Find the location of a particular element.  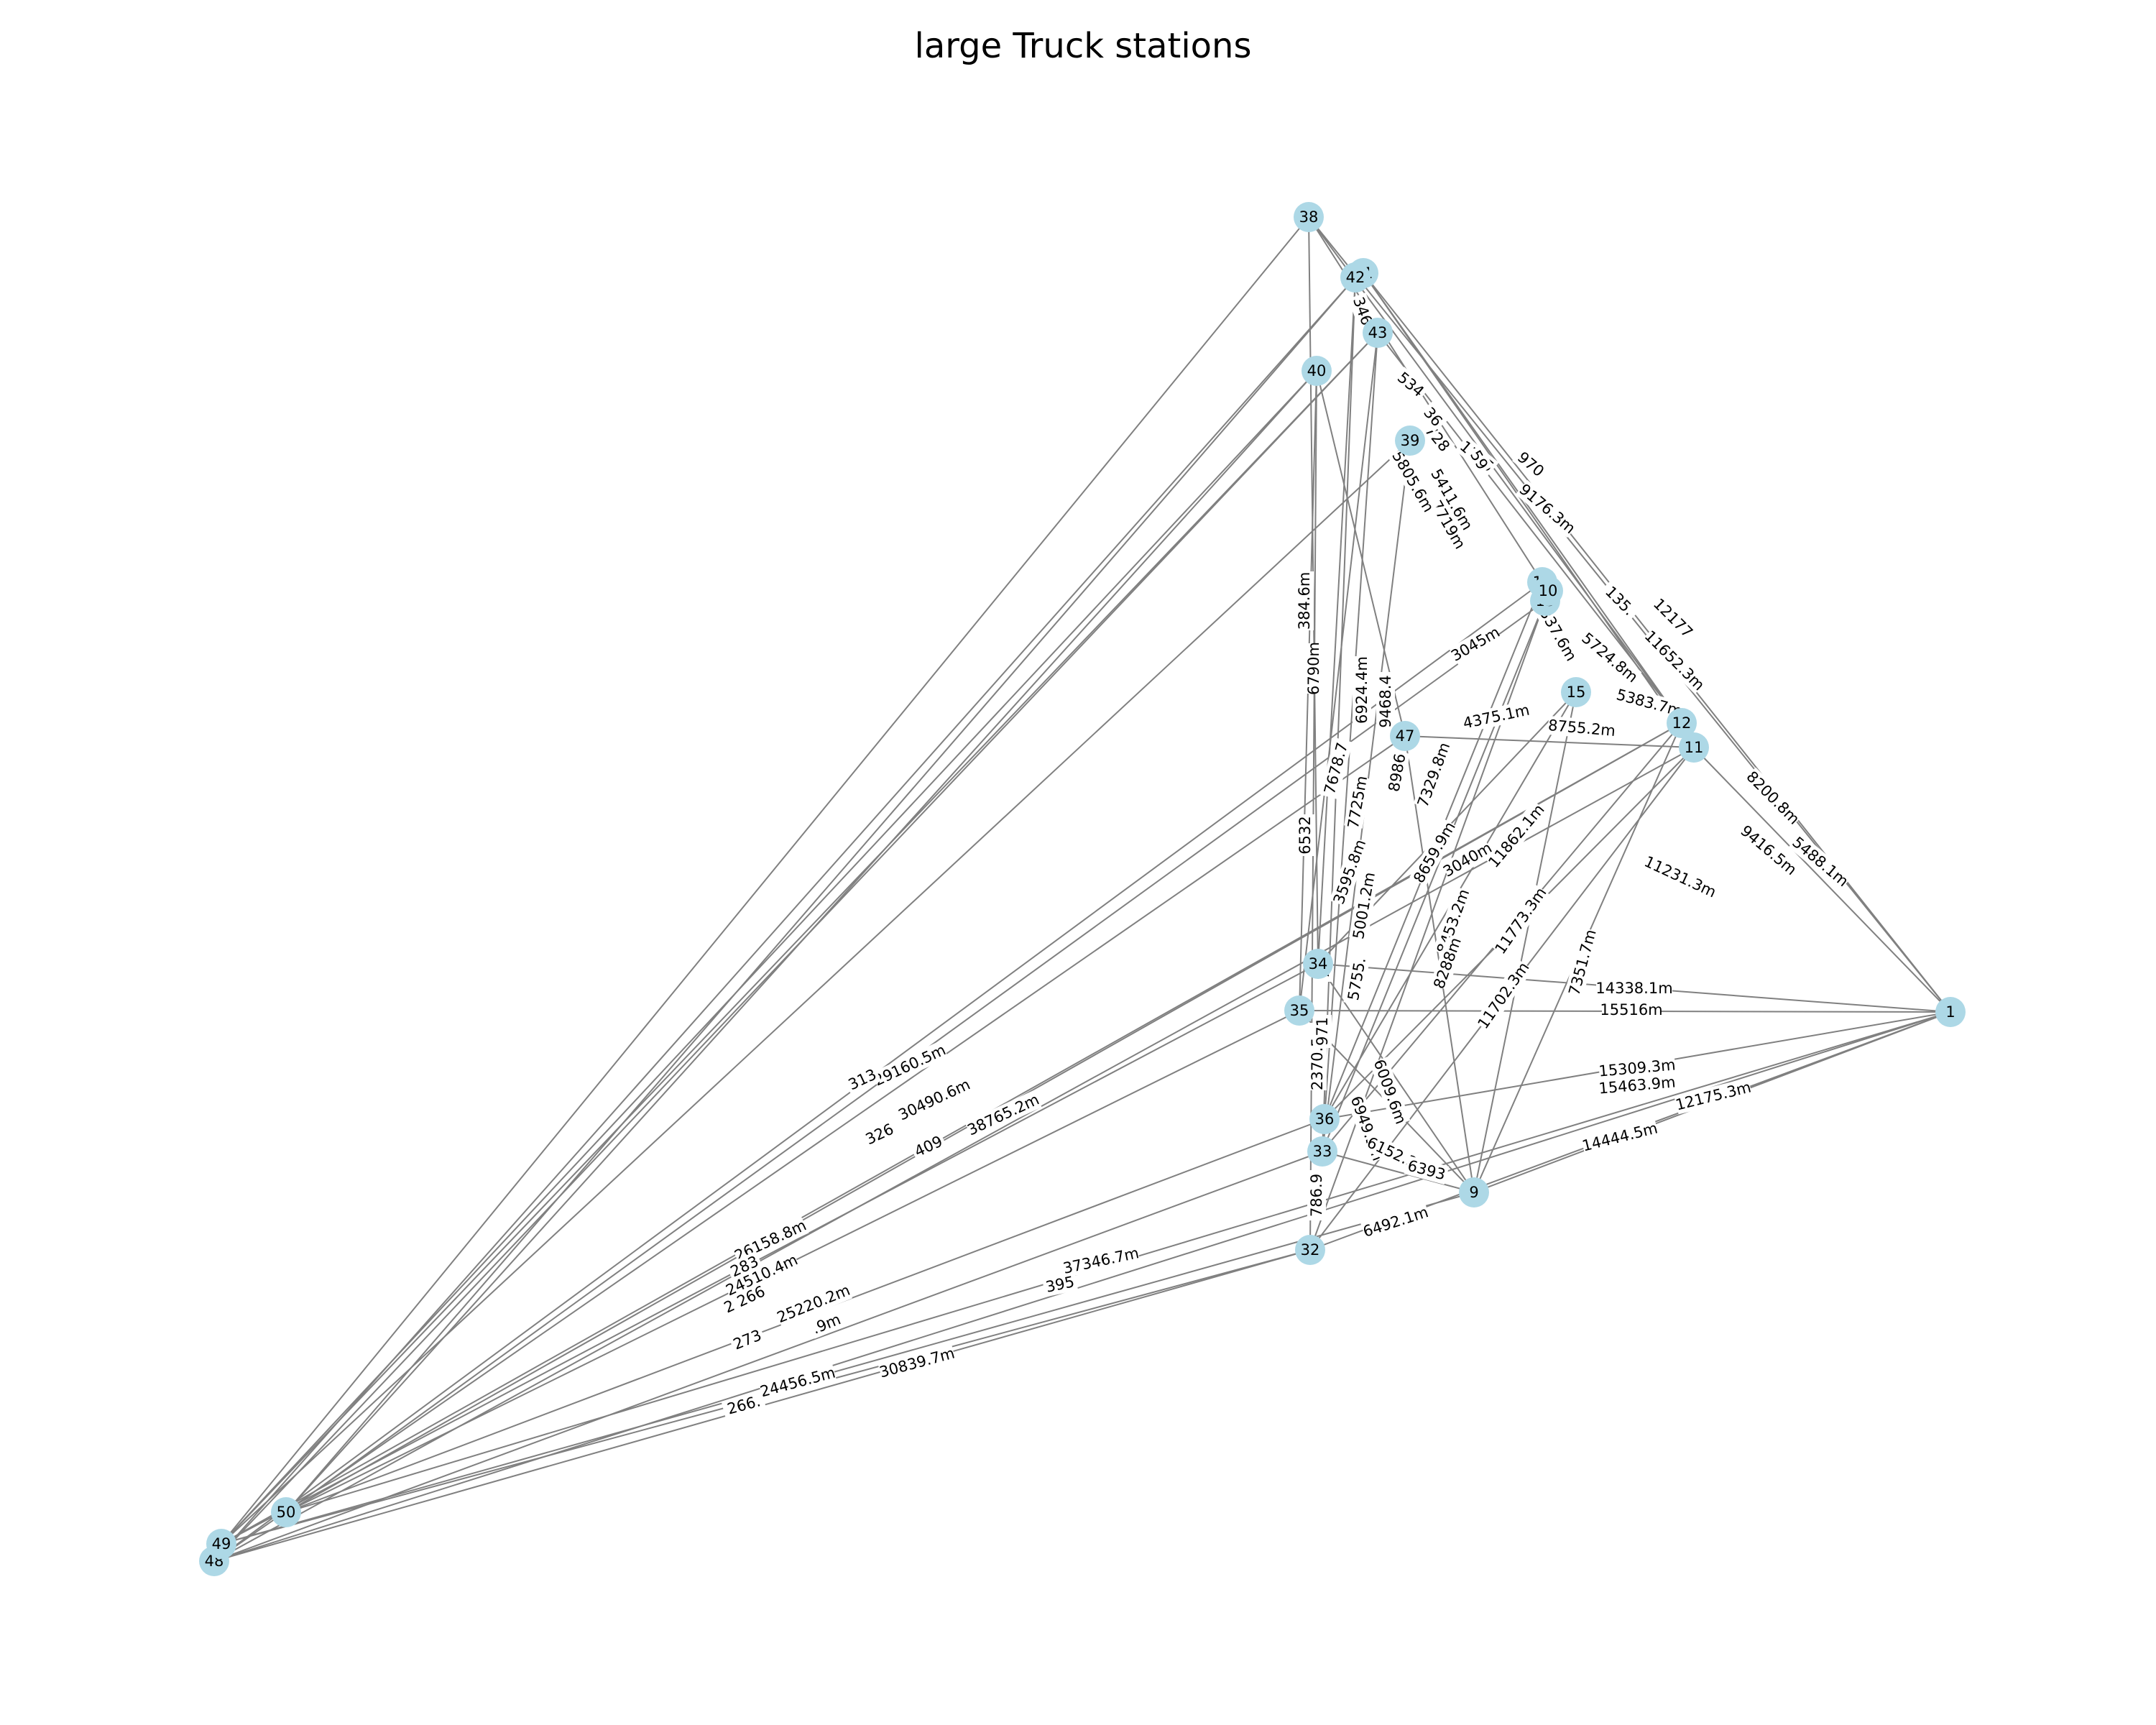

edge-label: 786.9 is located at coordinates (1316, 1195).